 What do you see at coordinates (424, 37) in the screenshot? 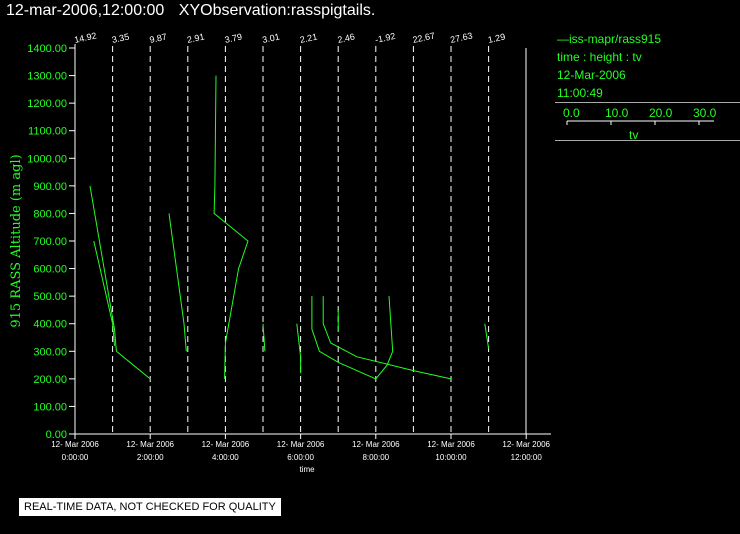
I see `profile-label: 22.67` at bounding box center [424, 37].